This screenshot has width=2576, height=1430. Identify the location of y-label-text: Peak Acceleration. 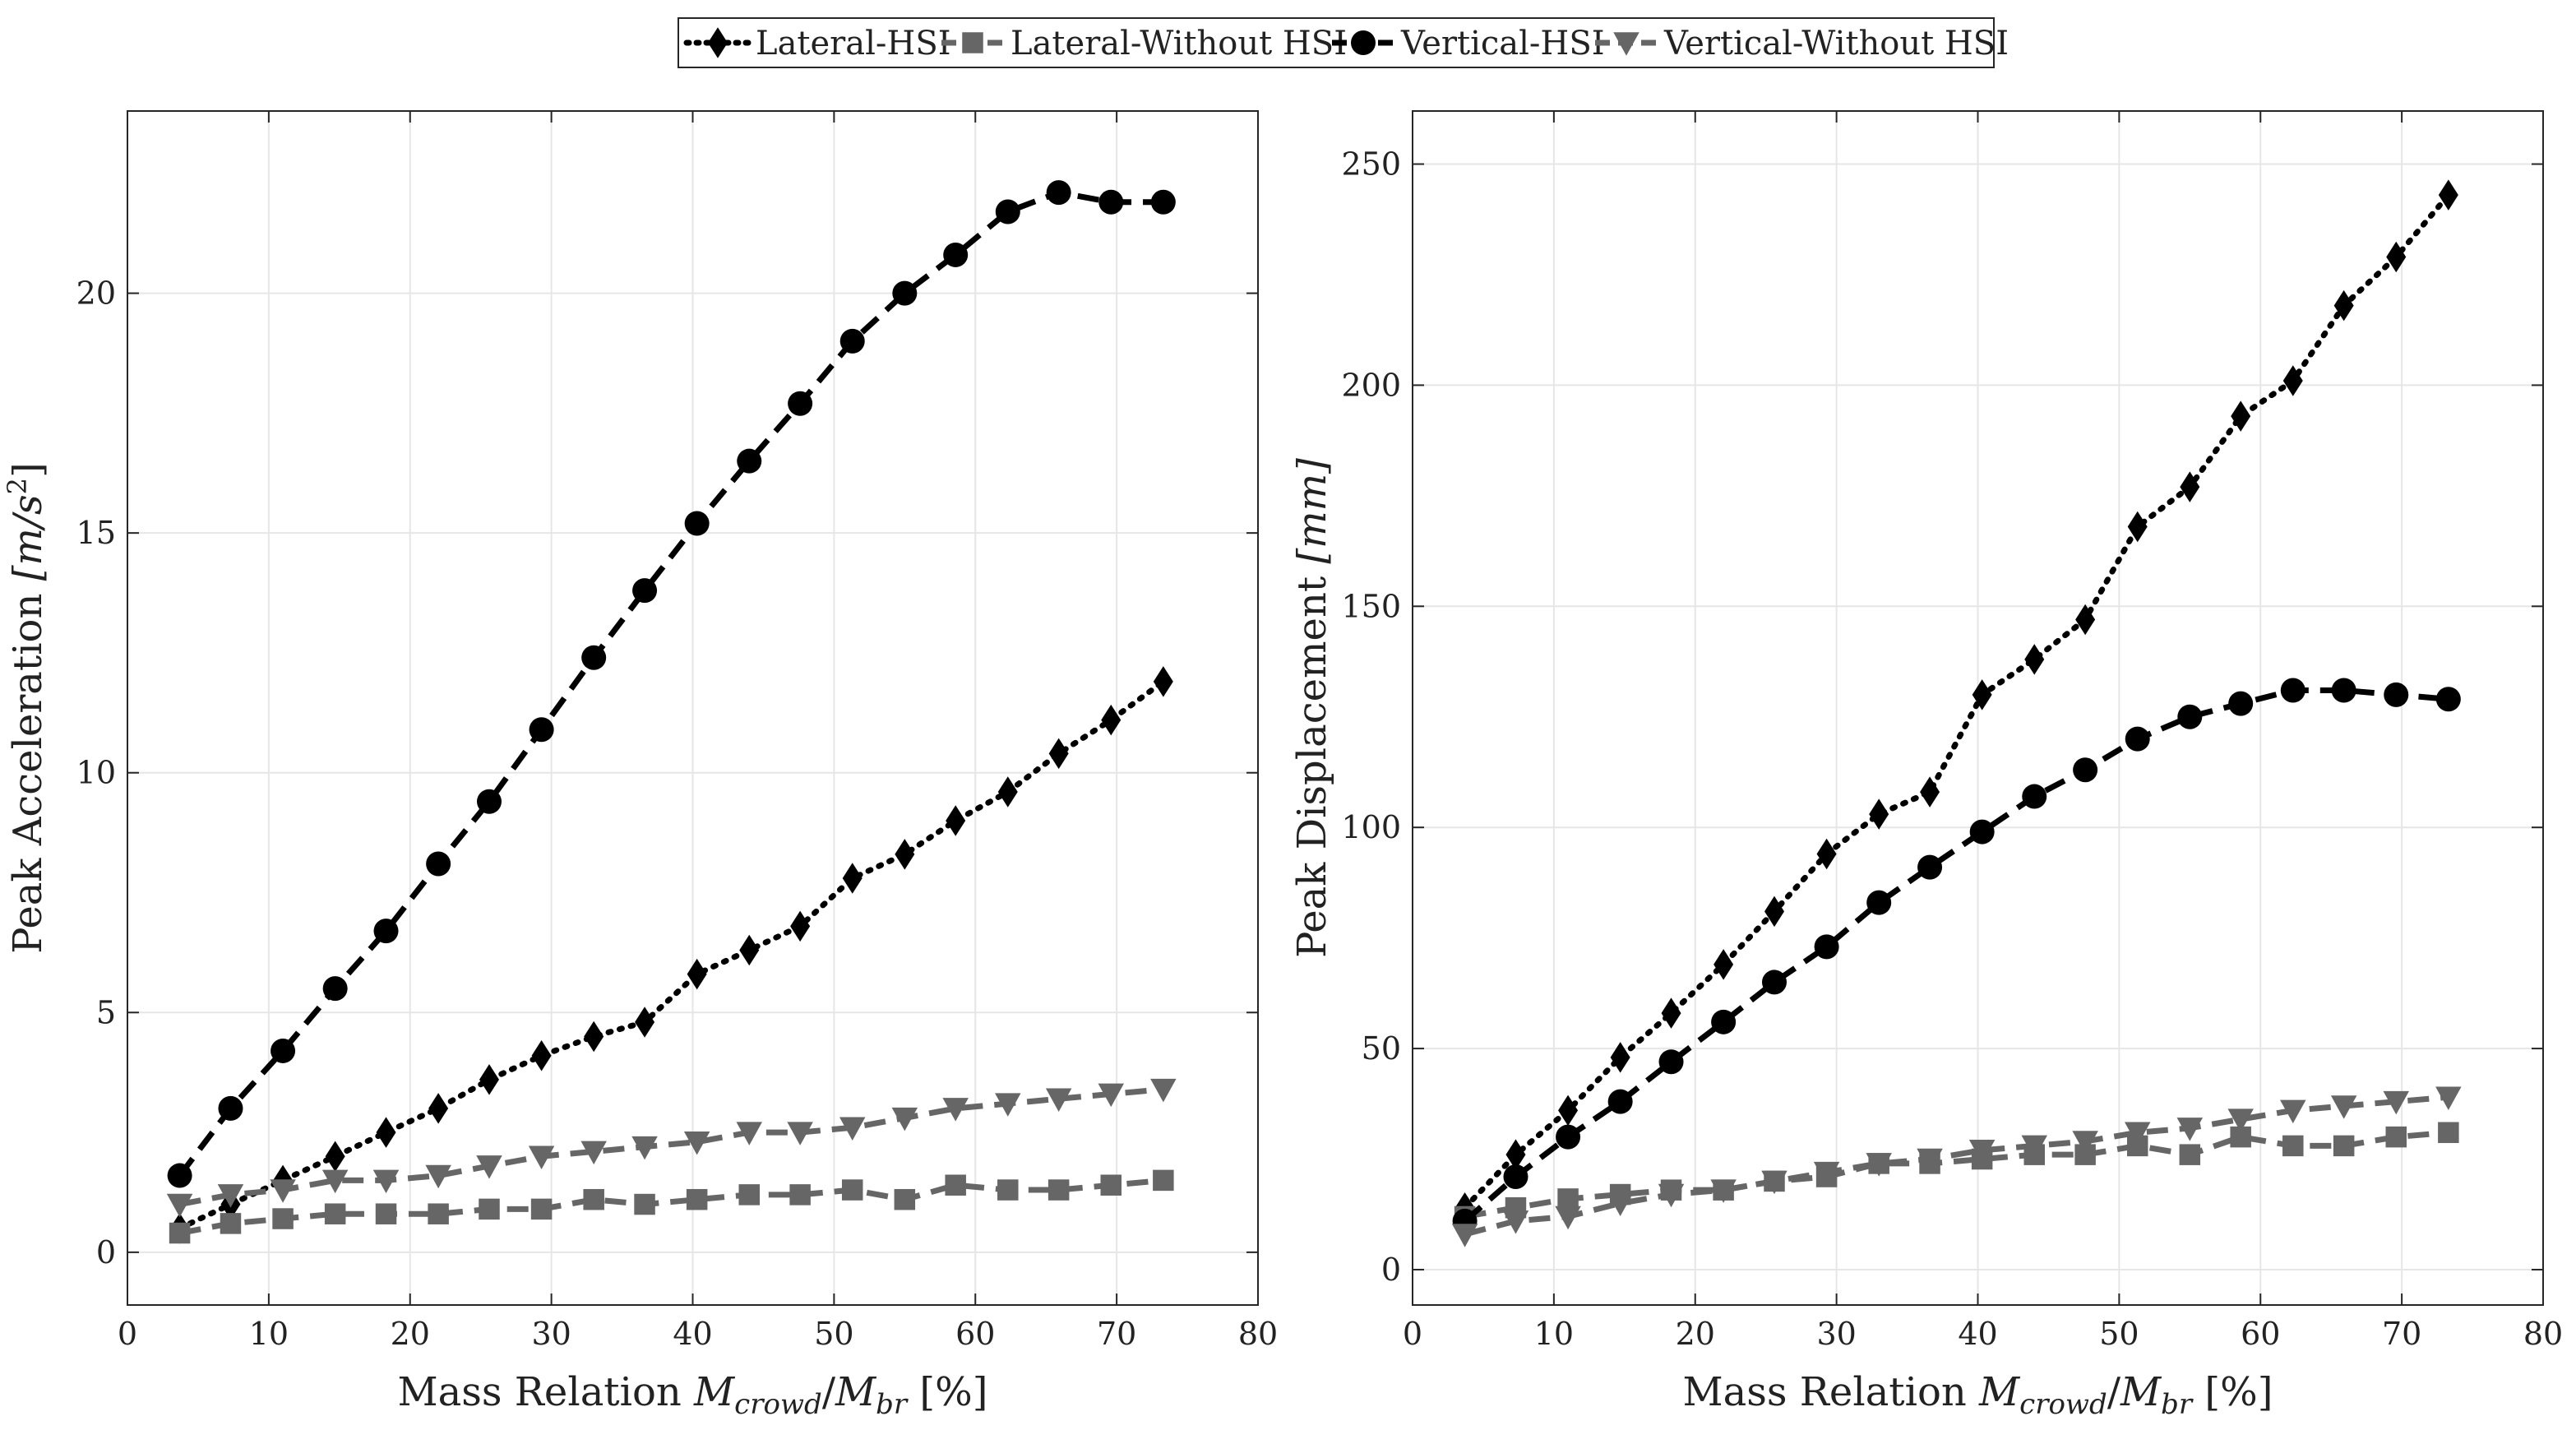
(28, 767).